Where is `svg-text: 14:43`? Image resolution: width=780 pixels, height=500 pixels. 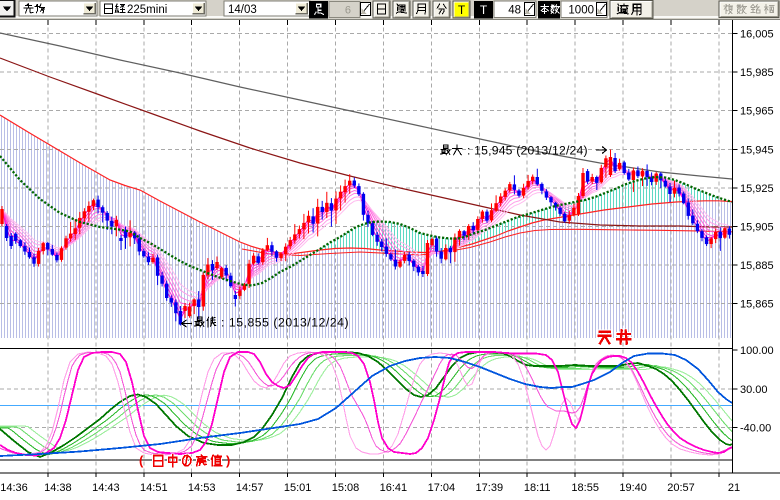
svg-text: 14:43 is located at coordinates (106, 488).